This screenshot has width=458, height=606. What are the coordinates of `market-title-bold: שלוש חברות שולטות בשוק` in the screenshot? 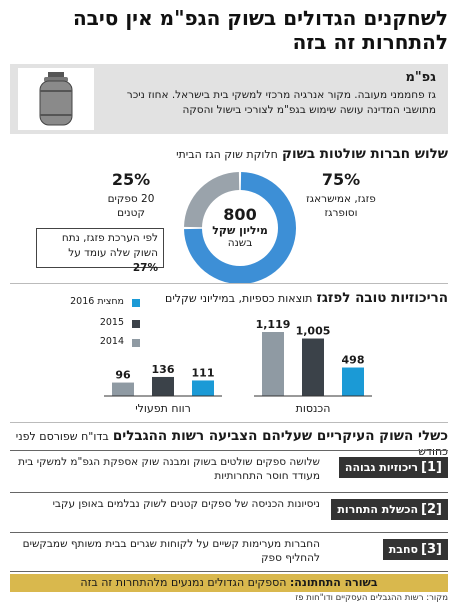 It's located at (365, 154).